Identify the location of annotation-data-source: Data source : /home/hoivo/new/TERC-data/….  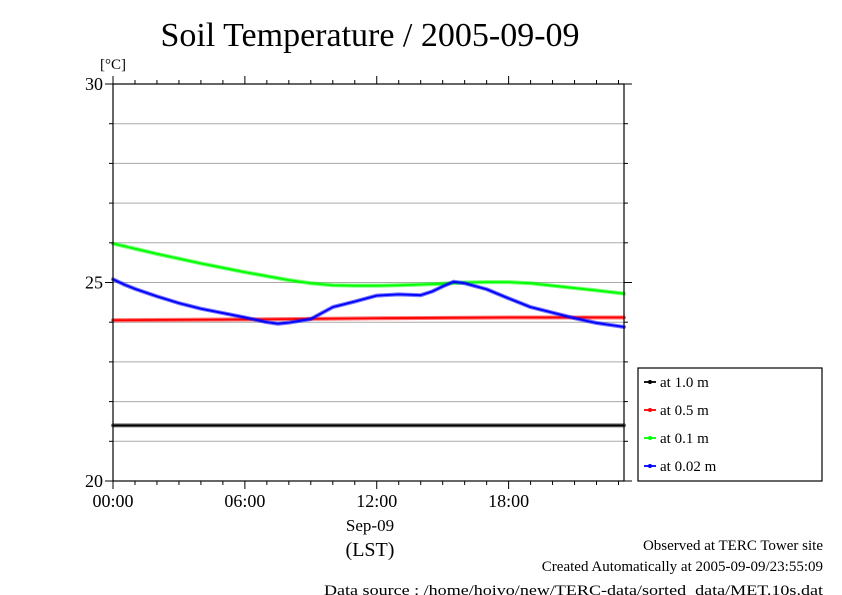
(574, 589).